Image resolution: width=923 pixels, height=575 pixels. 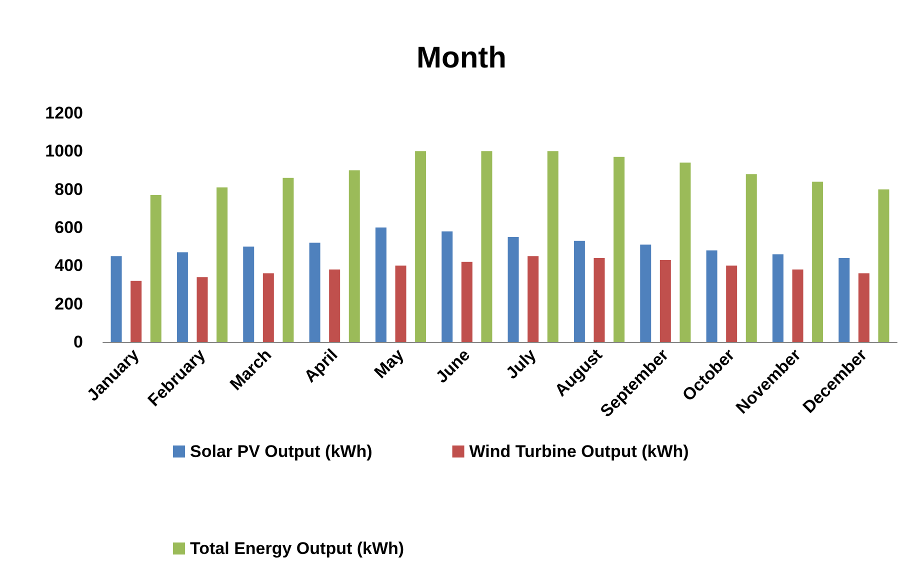 What do you see at coordinates (461, 58) in the screenshot?
I see `chart-title: Month` at bounding box center [461, 58].